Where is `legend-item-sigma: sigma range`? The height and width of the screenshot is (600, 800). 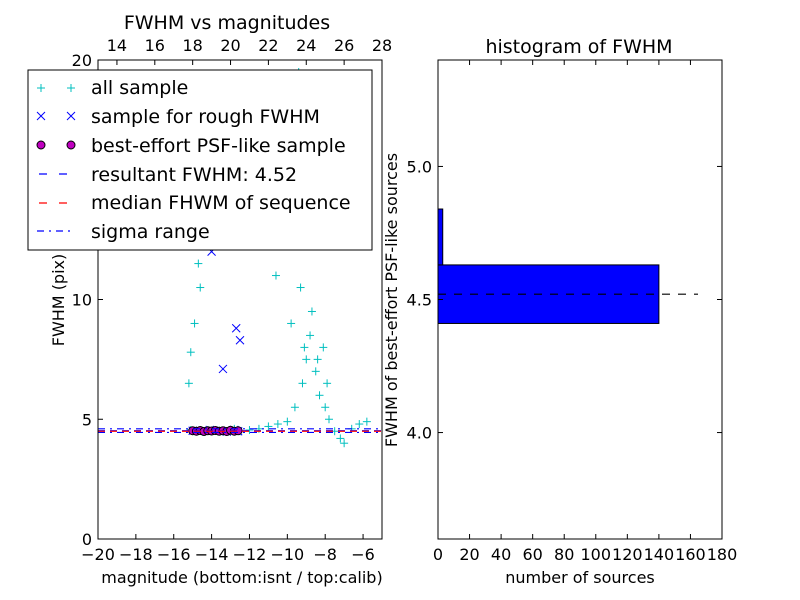 legend-item-sigma: sigma range is located at coordinates (123, 232).